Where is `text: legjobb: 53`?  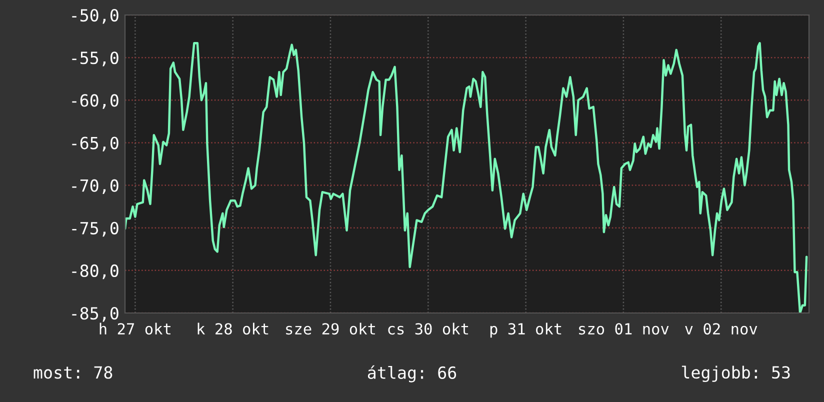
text: legjobb: 53 is located at coordinates (736, 374).